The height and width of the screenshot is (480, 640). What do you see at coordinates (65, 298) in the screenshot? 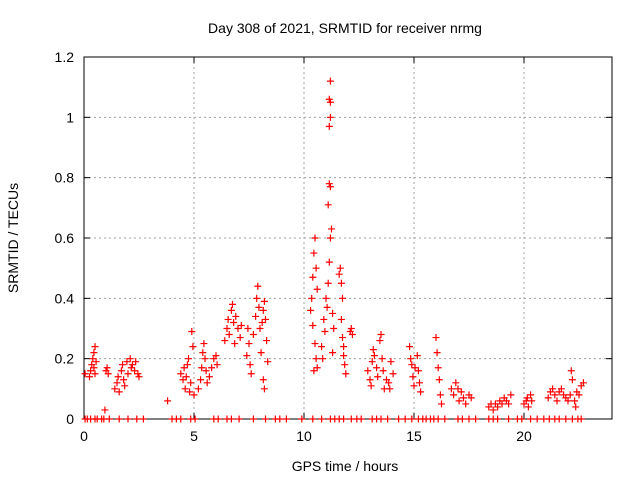
I see `y-tick-label: 0.4` at bounding box center [65, 298].